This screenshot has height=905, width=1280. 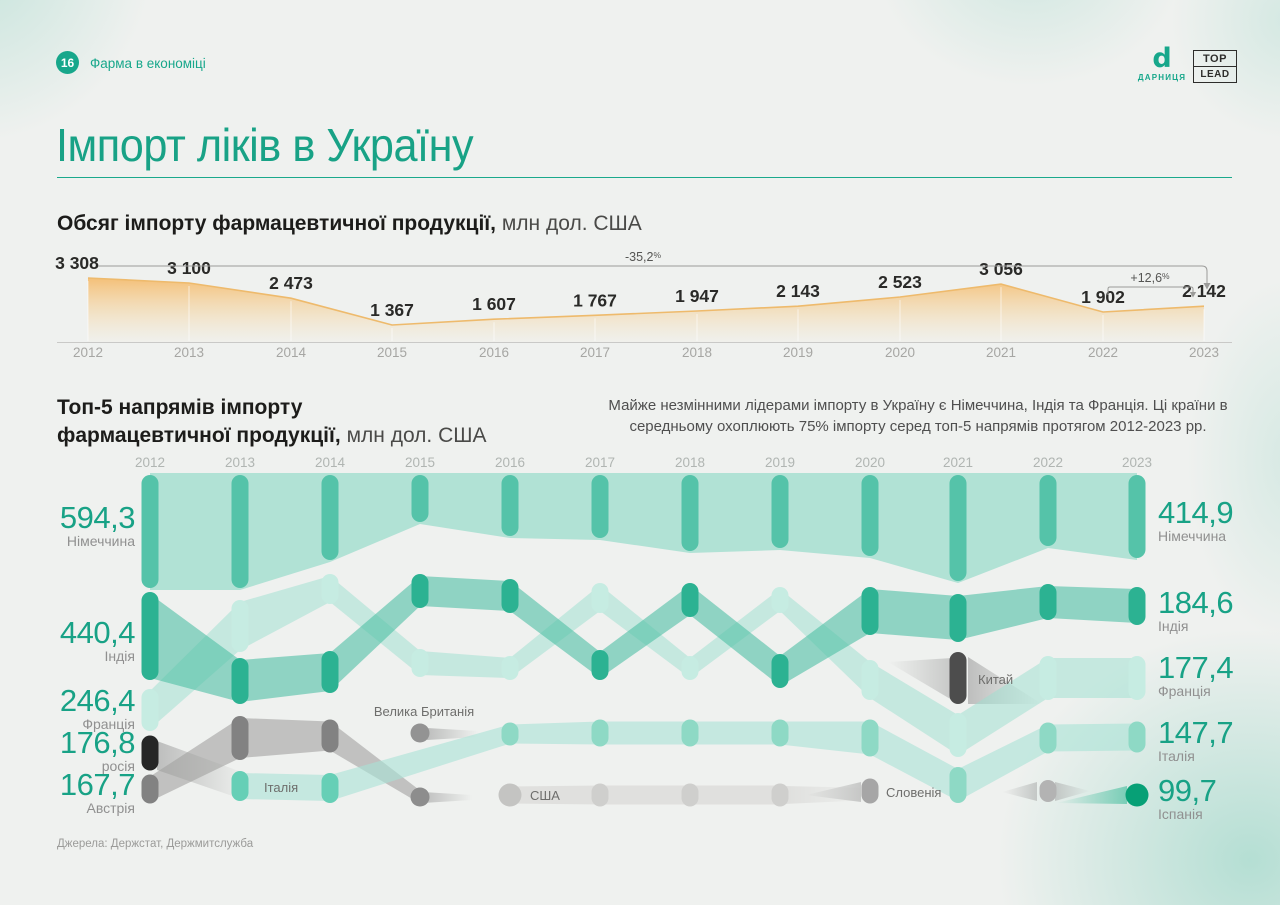 What do you see at coordinates (1215, 66) in the screenshot?
I see `toplead-logo: TOP LEAD` at bounding box center [1215, 66].